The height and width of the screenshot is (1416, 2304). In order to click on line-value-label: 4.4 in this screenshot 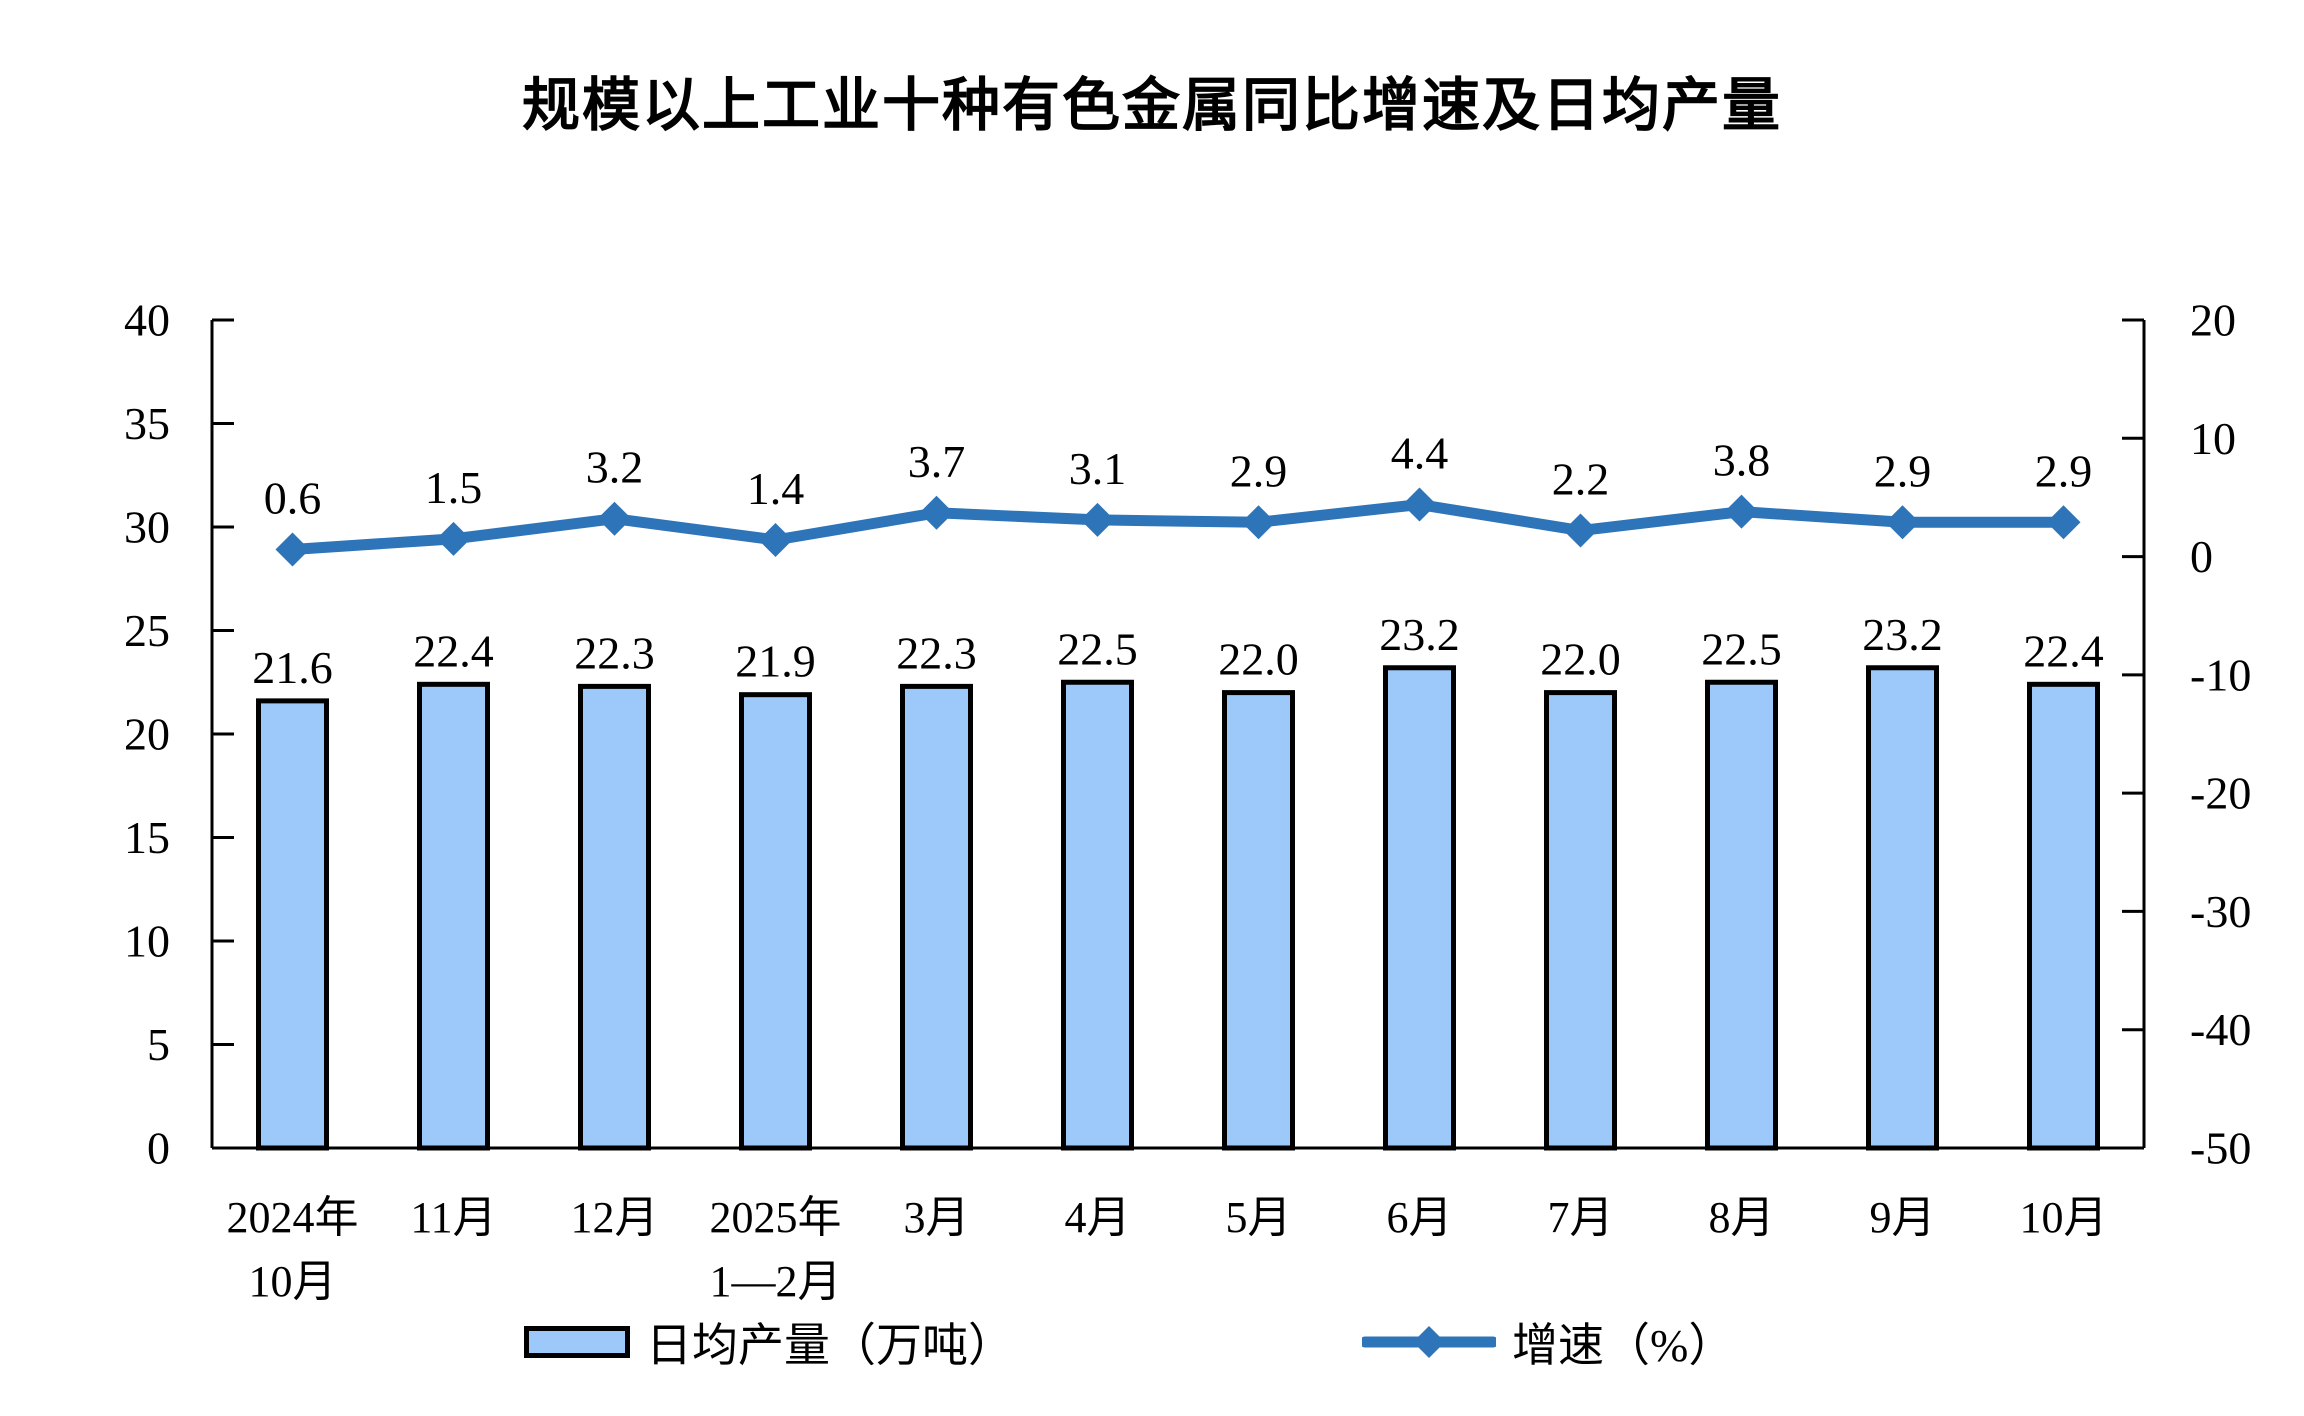, I will do `click(1420, 453)`.